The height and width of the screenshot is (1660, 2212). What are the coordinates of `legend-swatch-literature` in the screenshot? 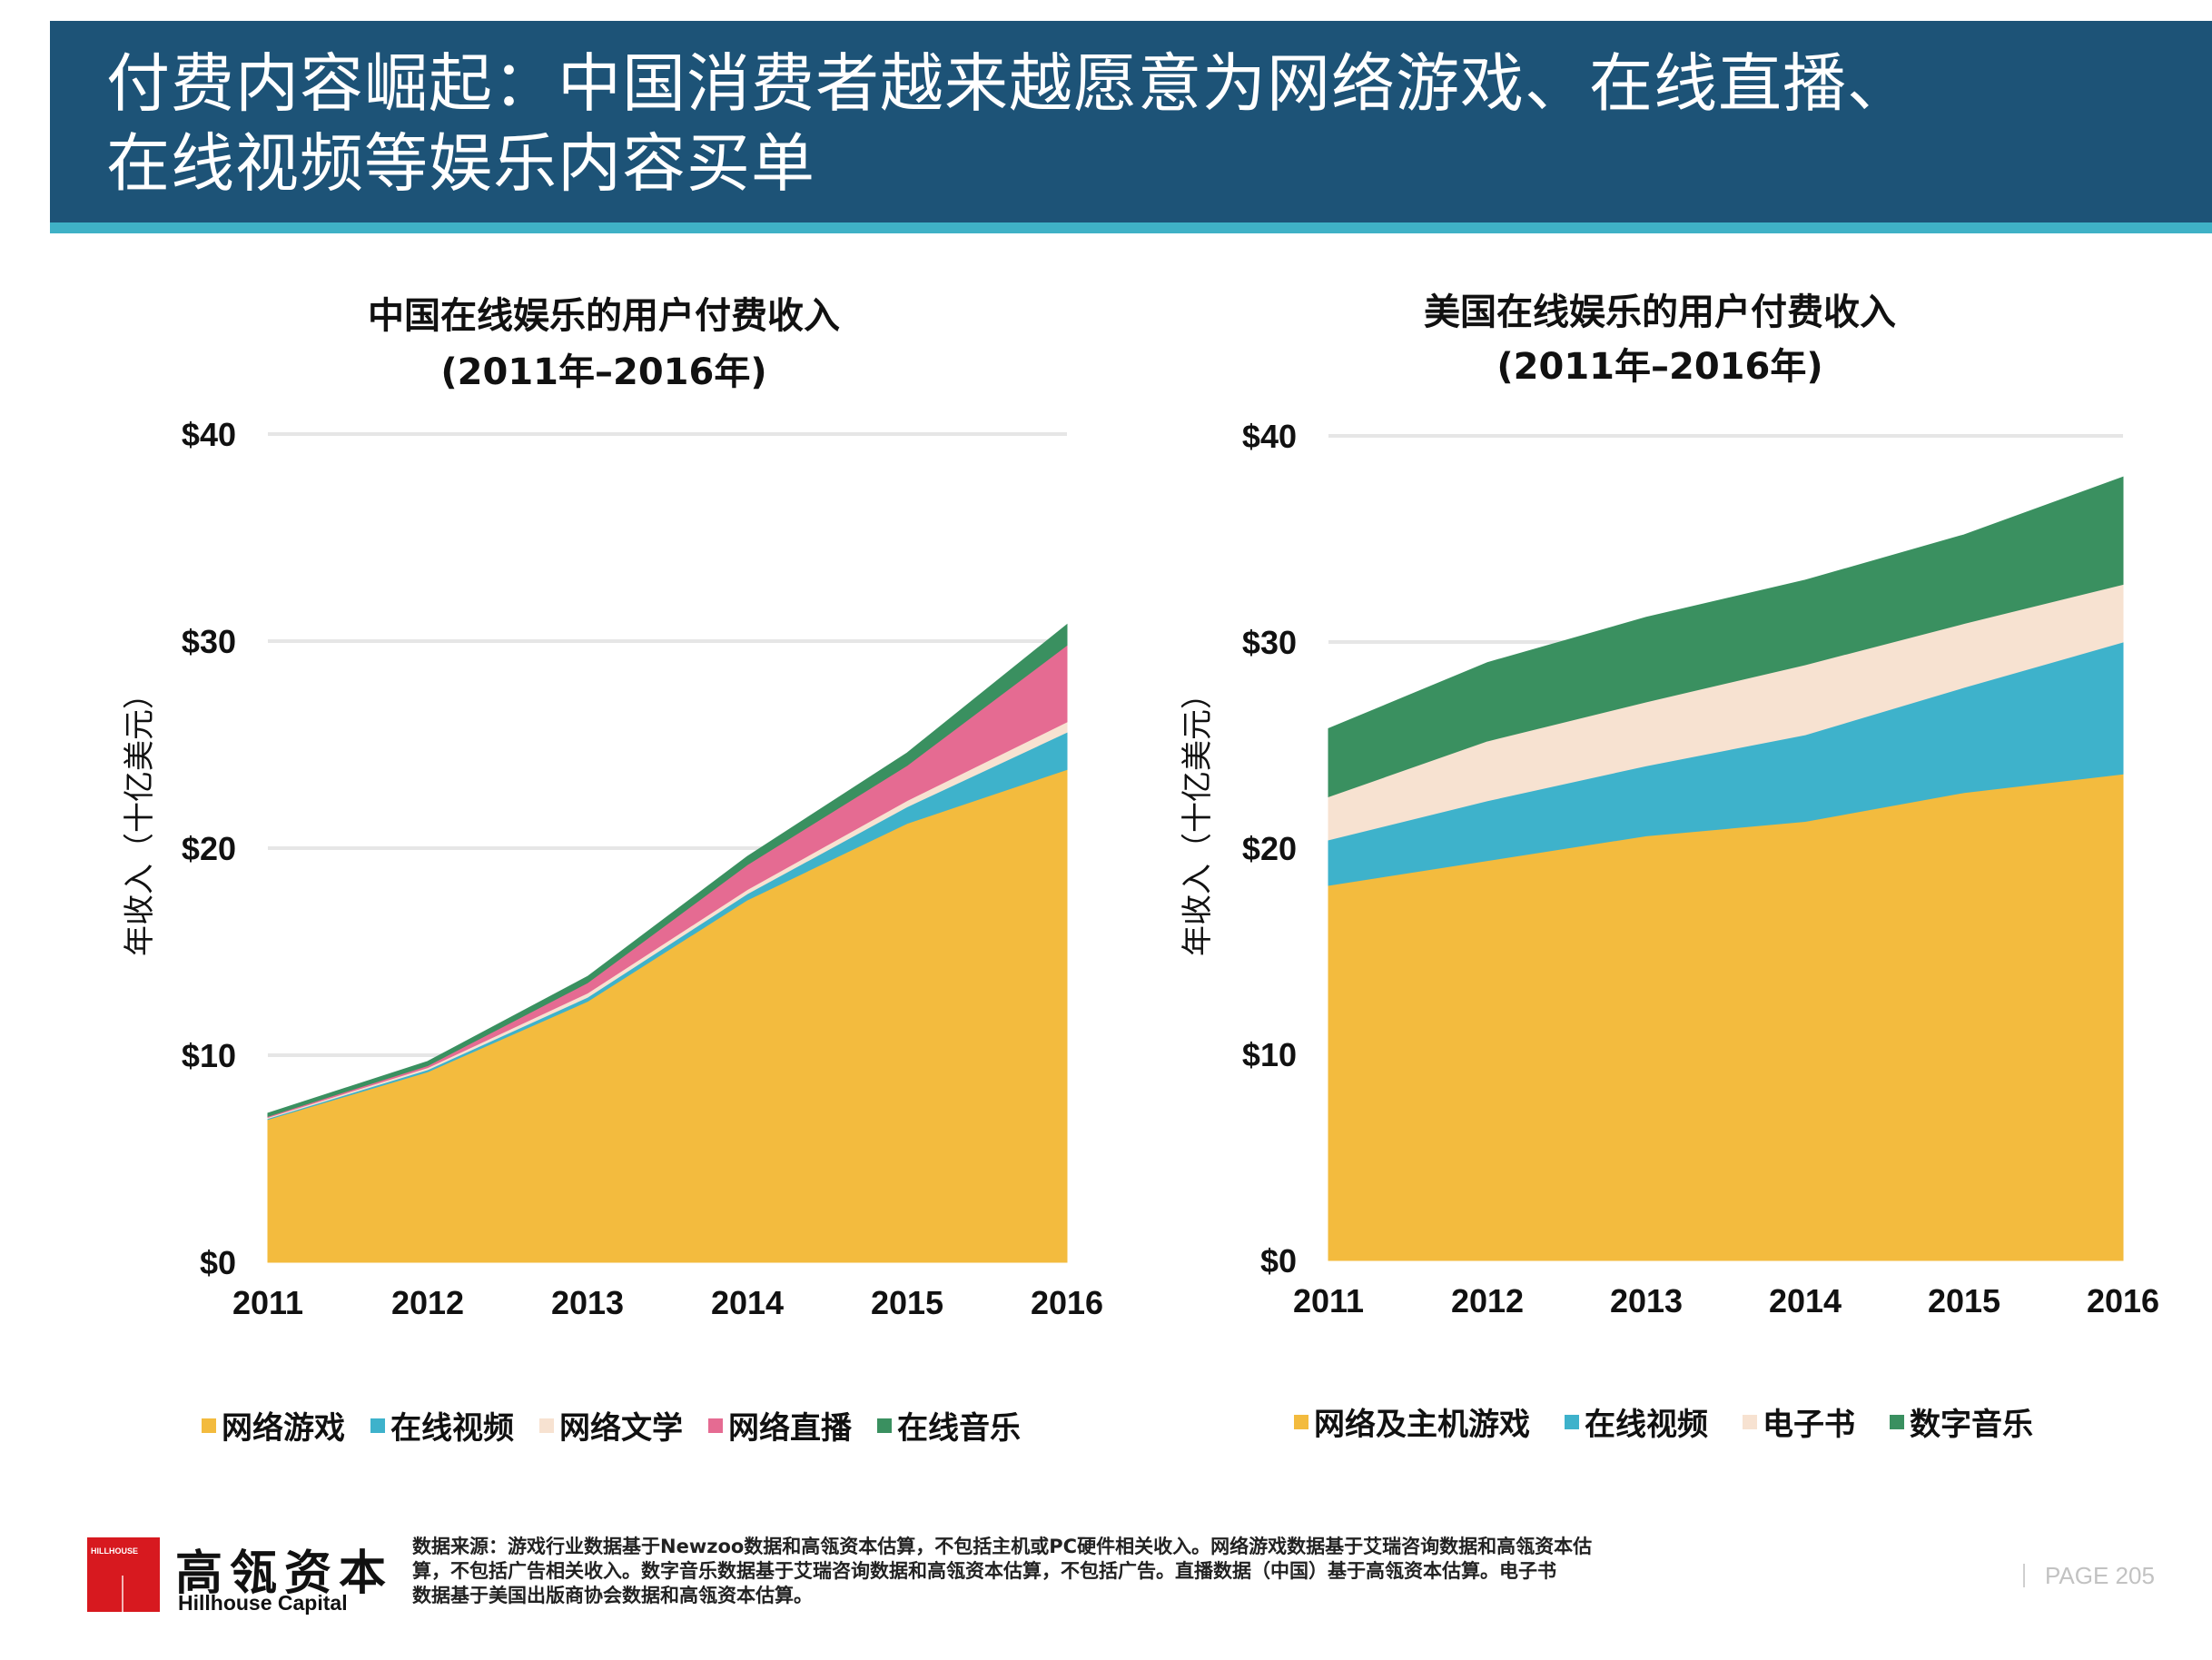 It's located at (546, 1426).